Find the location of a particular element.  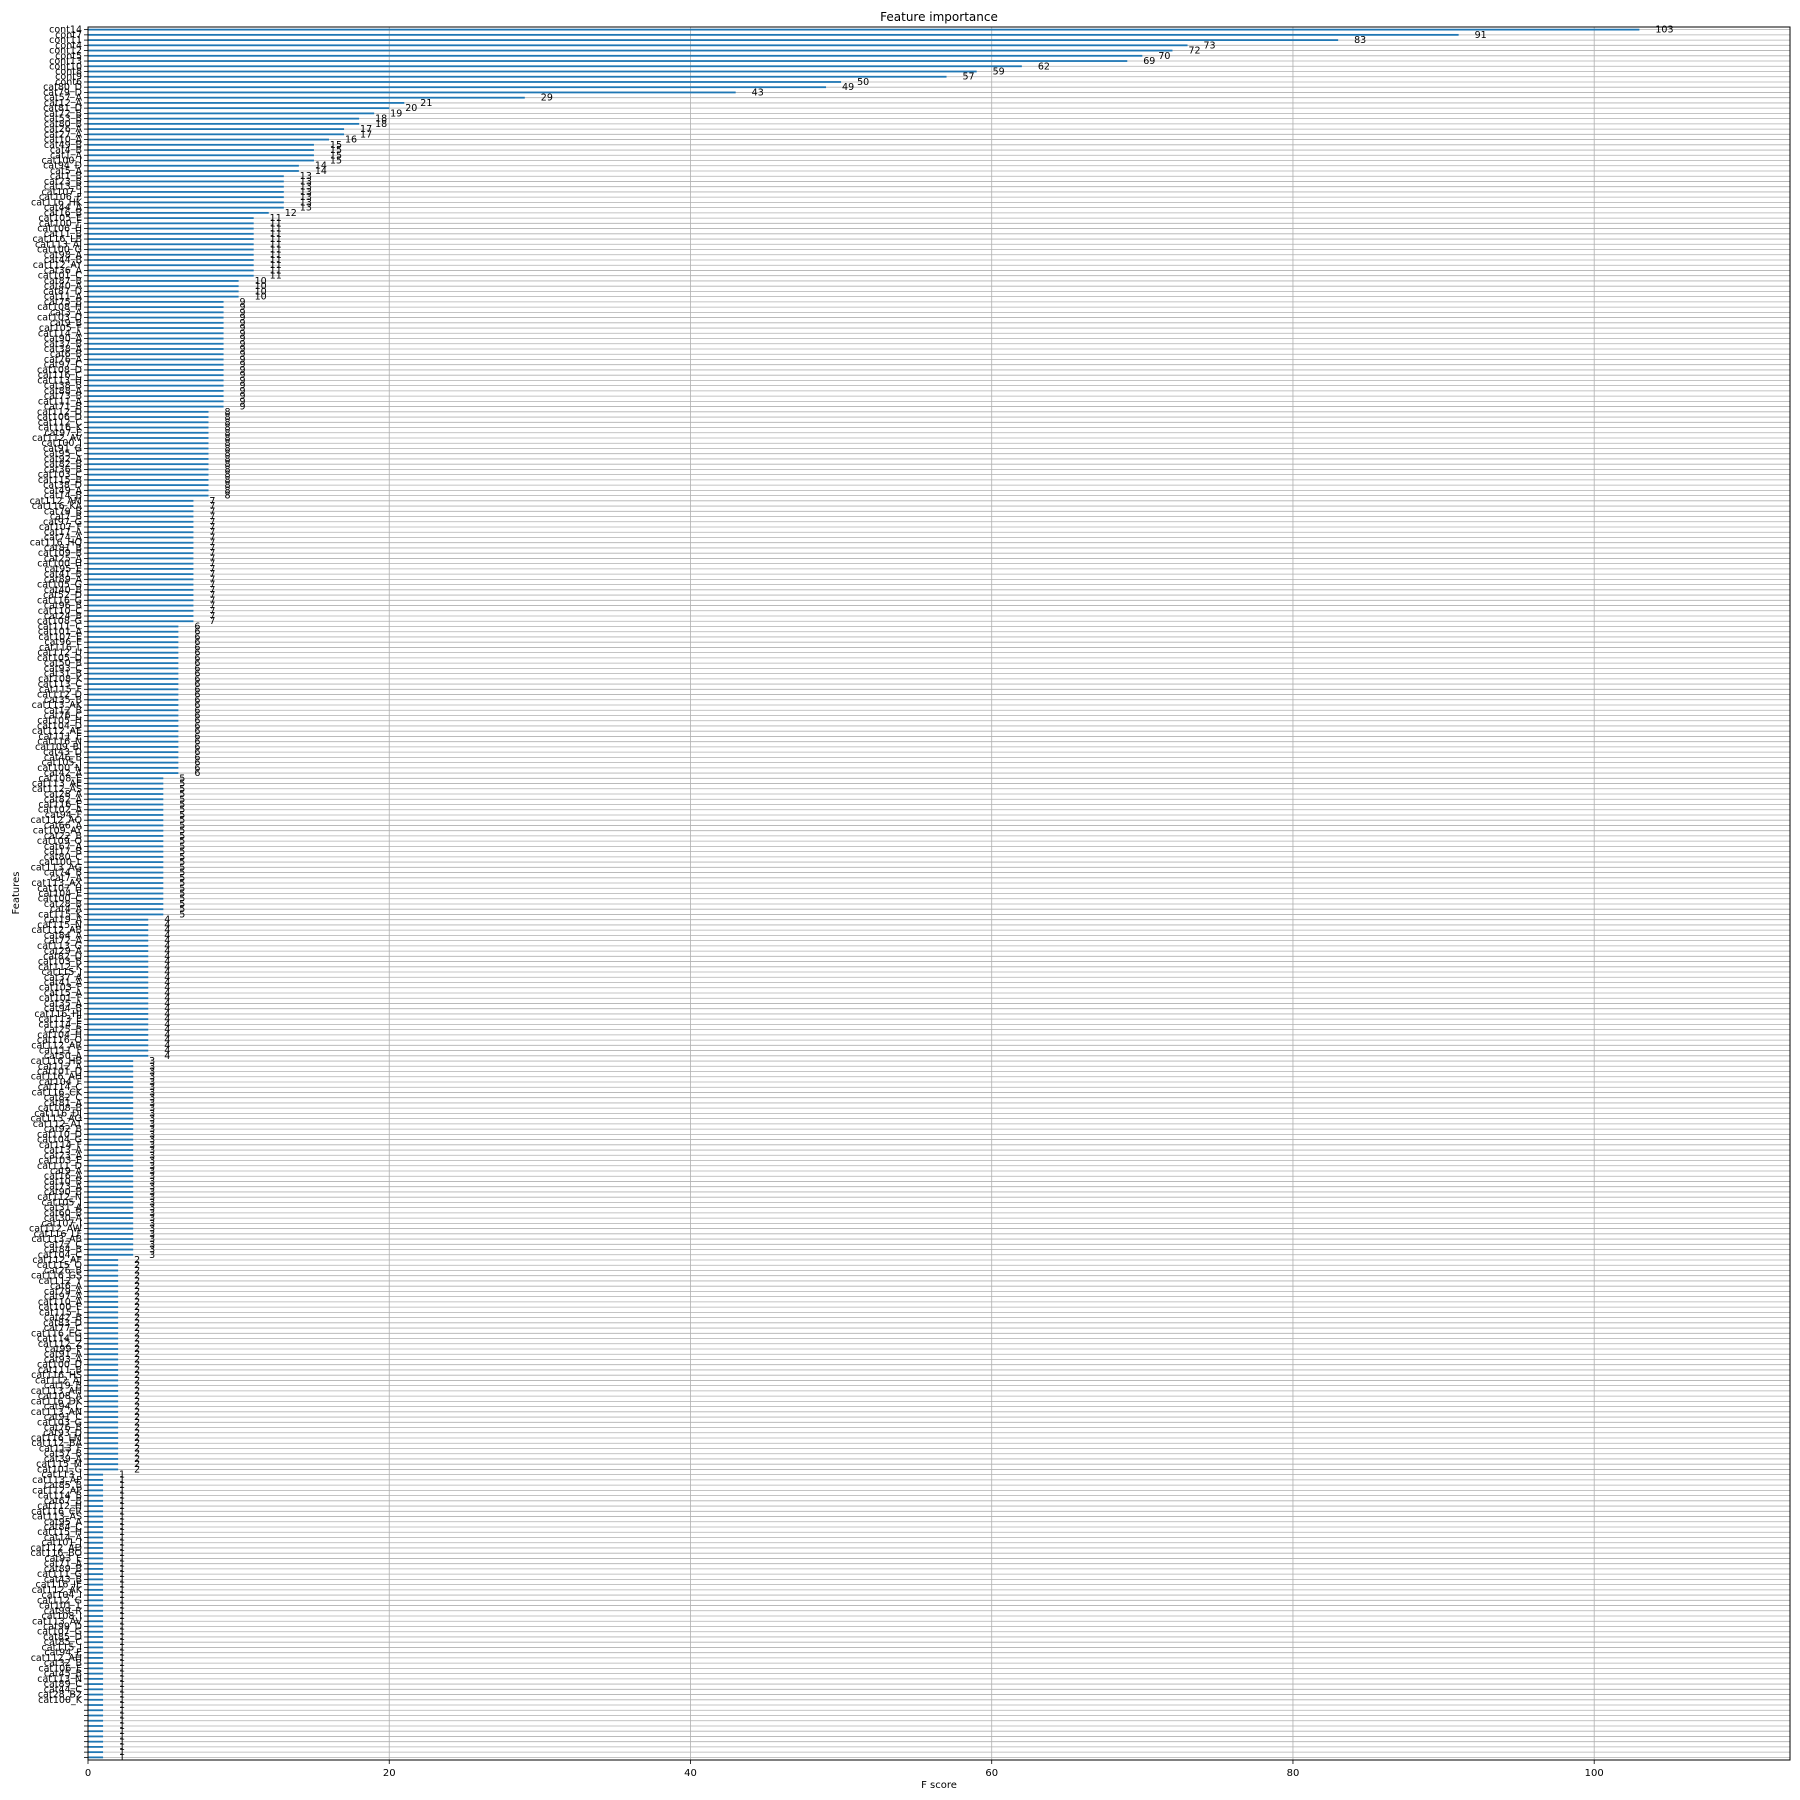

y-tick-label: cat112_AB is located at coordinates (56, 930).